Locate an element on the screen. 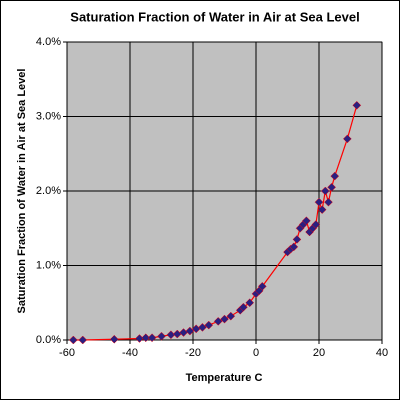 The height and width of the screenshot is (400, 400). y-tick-label: 3.0% is located at coordinates (48, 116).